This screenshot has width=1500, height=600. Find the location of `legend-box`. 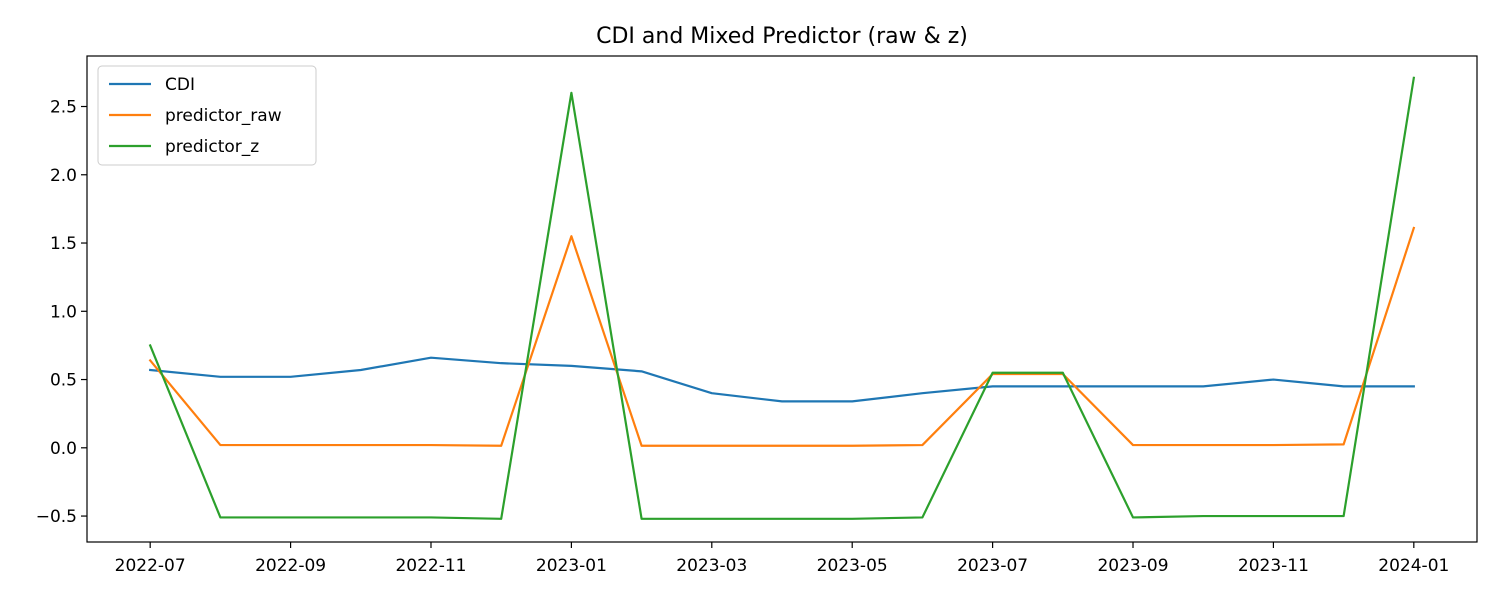

legend-box is located at coordinates (207, 115).